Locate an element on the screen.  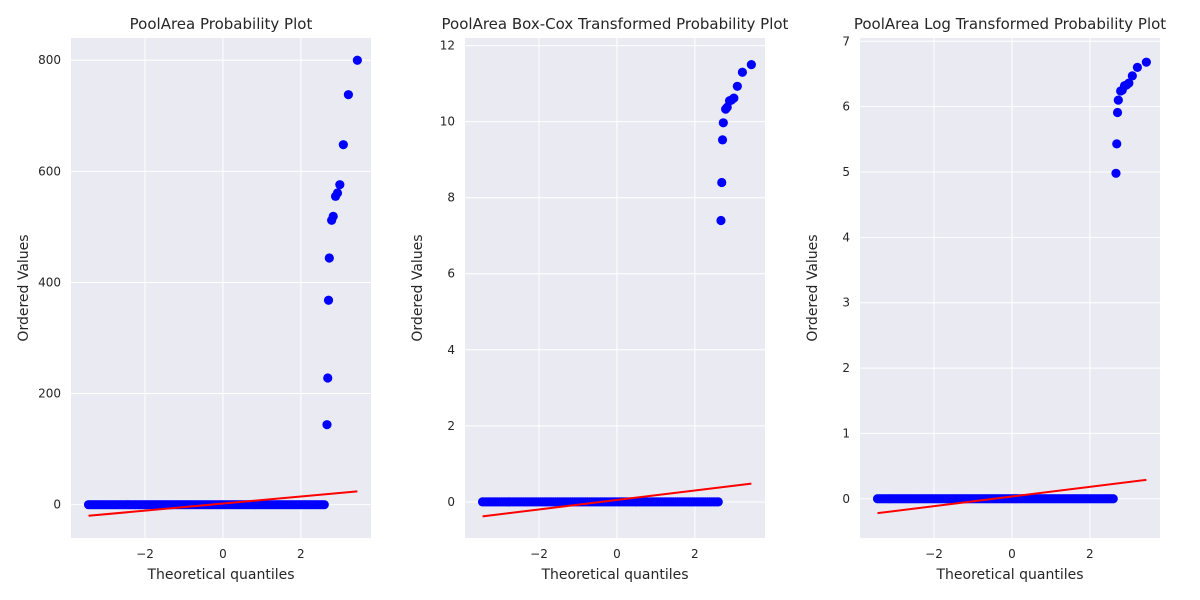
y-tick-label: 10 is located at coordinates (447, 122).